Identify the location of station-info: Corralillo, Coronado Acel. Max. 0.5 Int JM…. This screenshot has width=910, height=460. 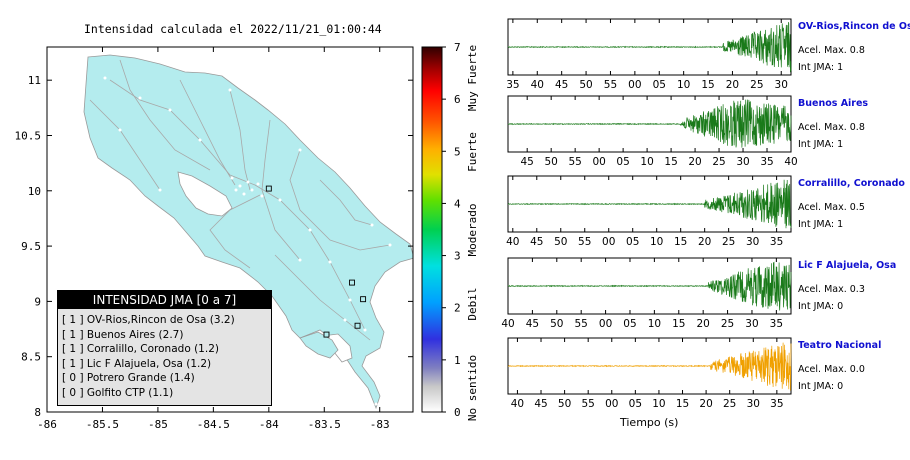
(851, 204).